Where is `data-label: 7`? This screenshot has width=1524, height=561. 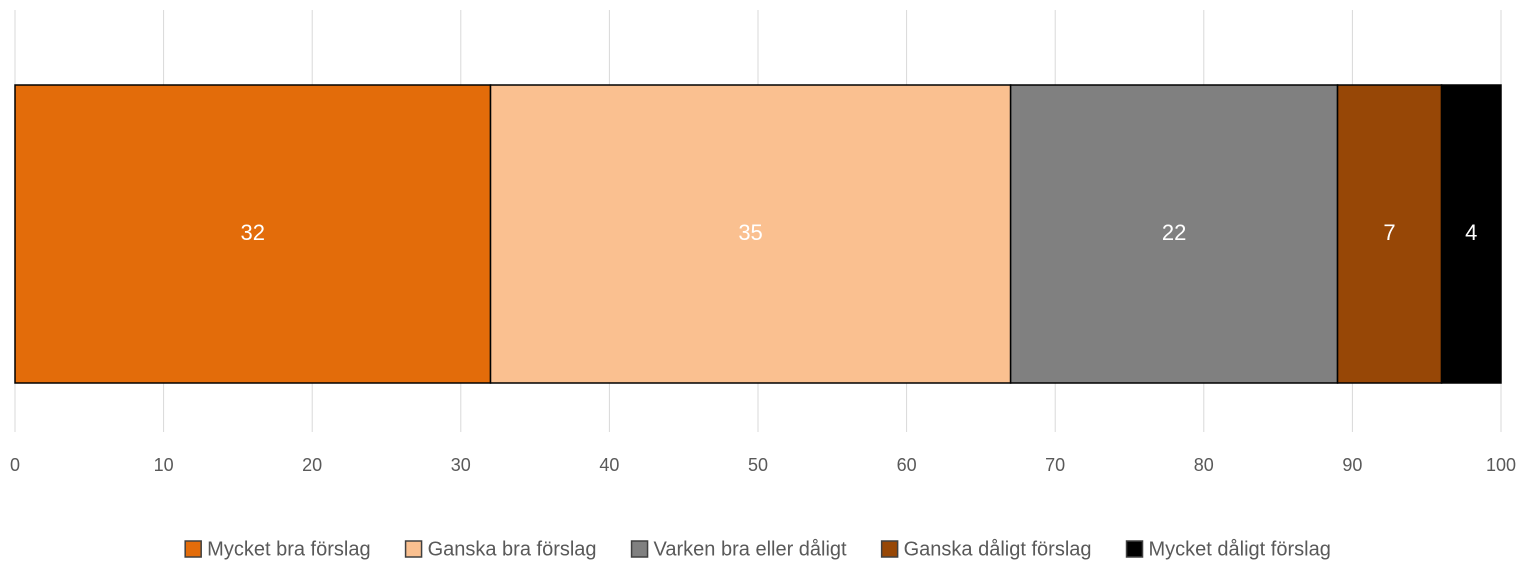 data-label: 7 is located at coordinates (1389, 232).